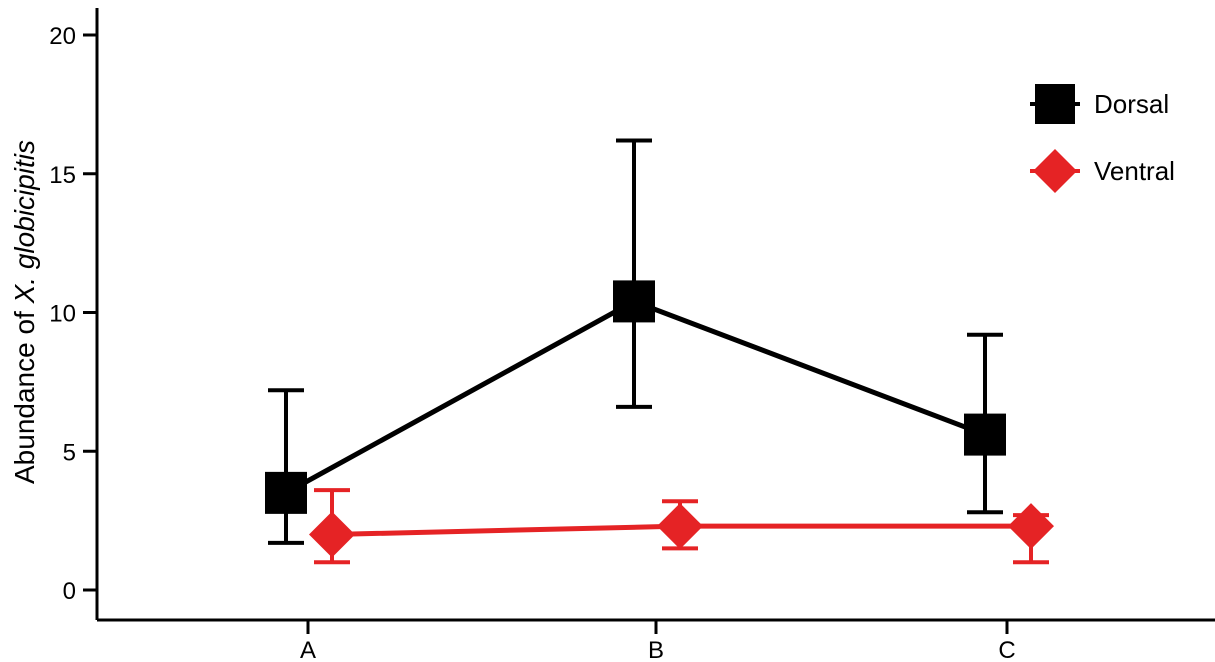  I want to click on y-tick-label: 5, so click(69, 452).